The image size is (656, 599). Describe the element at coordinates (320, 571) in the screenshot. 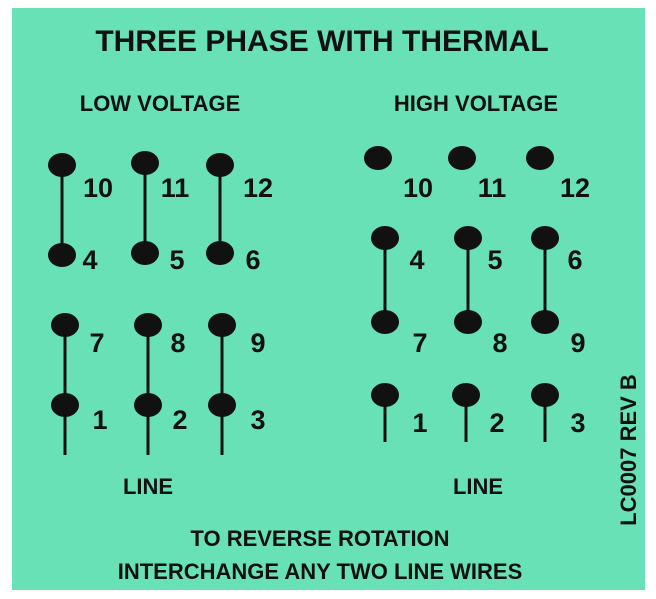

I see `footer-line: INTERCHANGE ANY TWO LINE WIRES` at that location.